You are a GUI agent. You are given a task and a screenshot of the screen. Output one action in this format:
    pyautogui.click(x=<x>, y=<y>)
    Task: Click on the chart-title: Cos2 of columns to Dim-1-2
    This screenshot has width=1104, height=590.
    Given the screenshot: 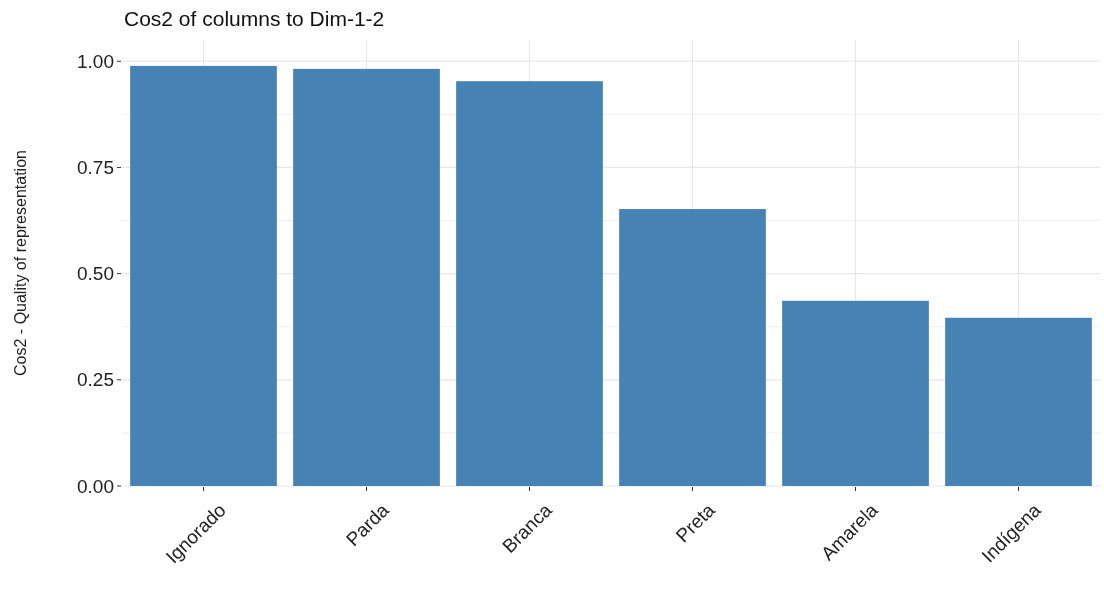 What is the action you would take?
    pyautogui.click(x=254, y=18)
    